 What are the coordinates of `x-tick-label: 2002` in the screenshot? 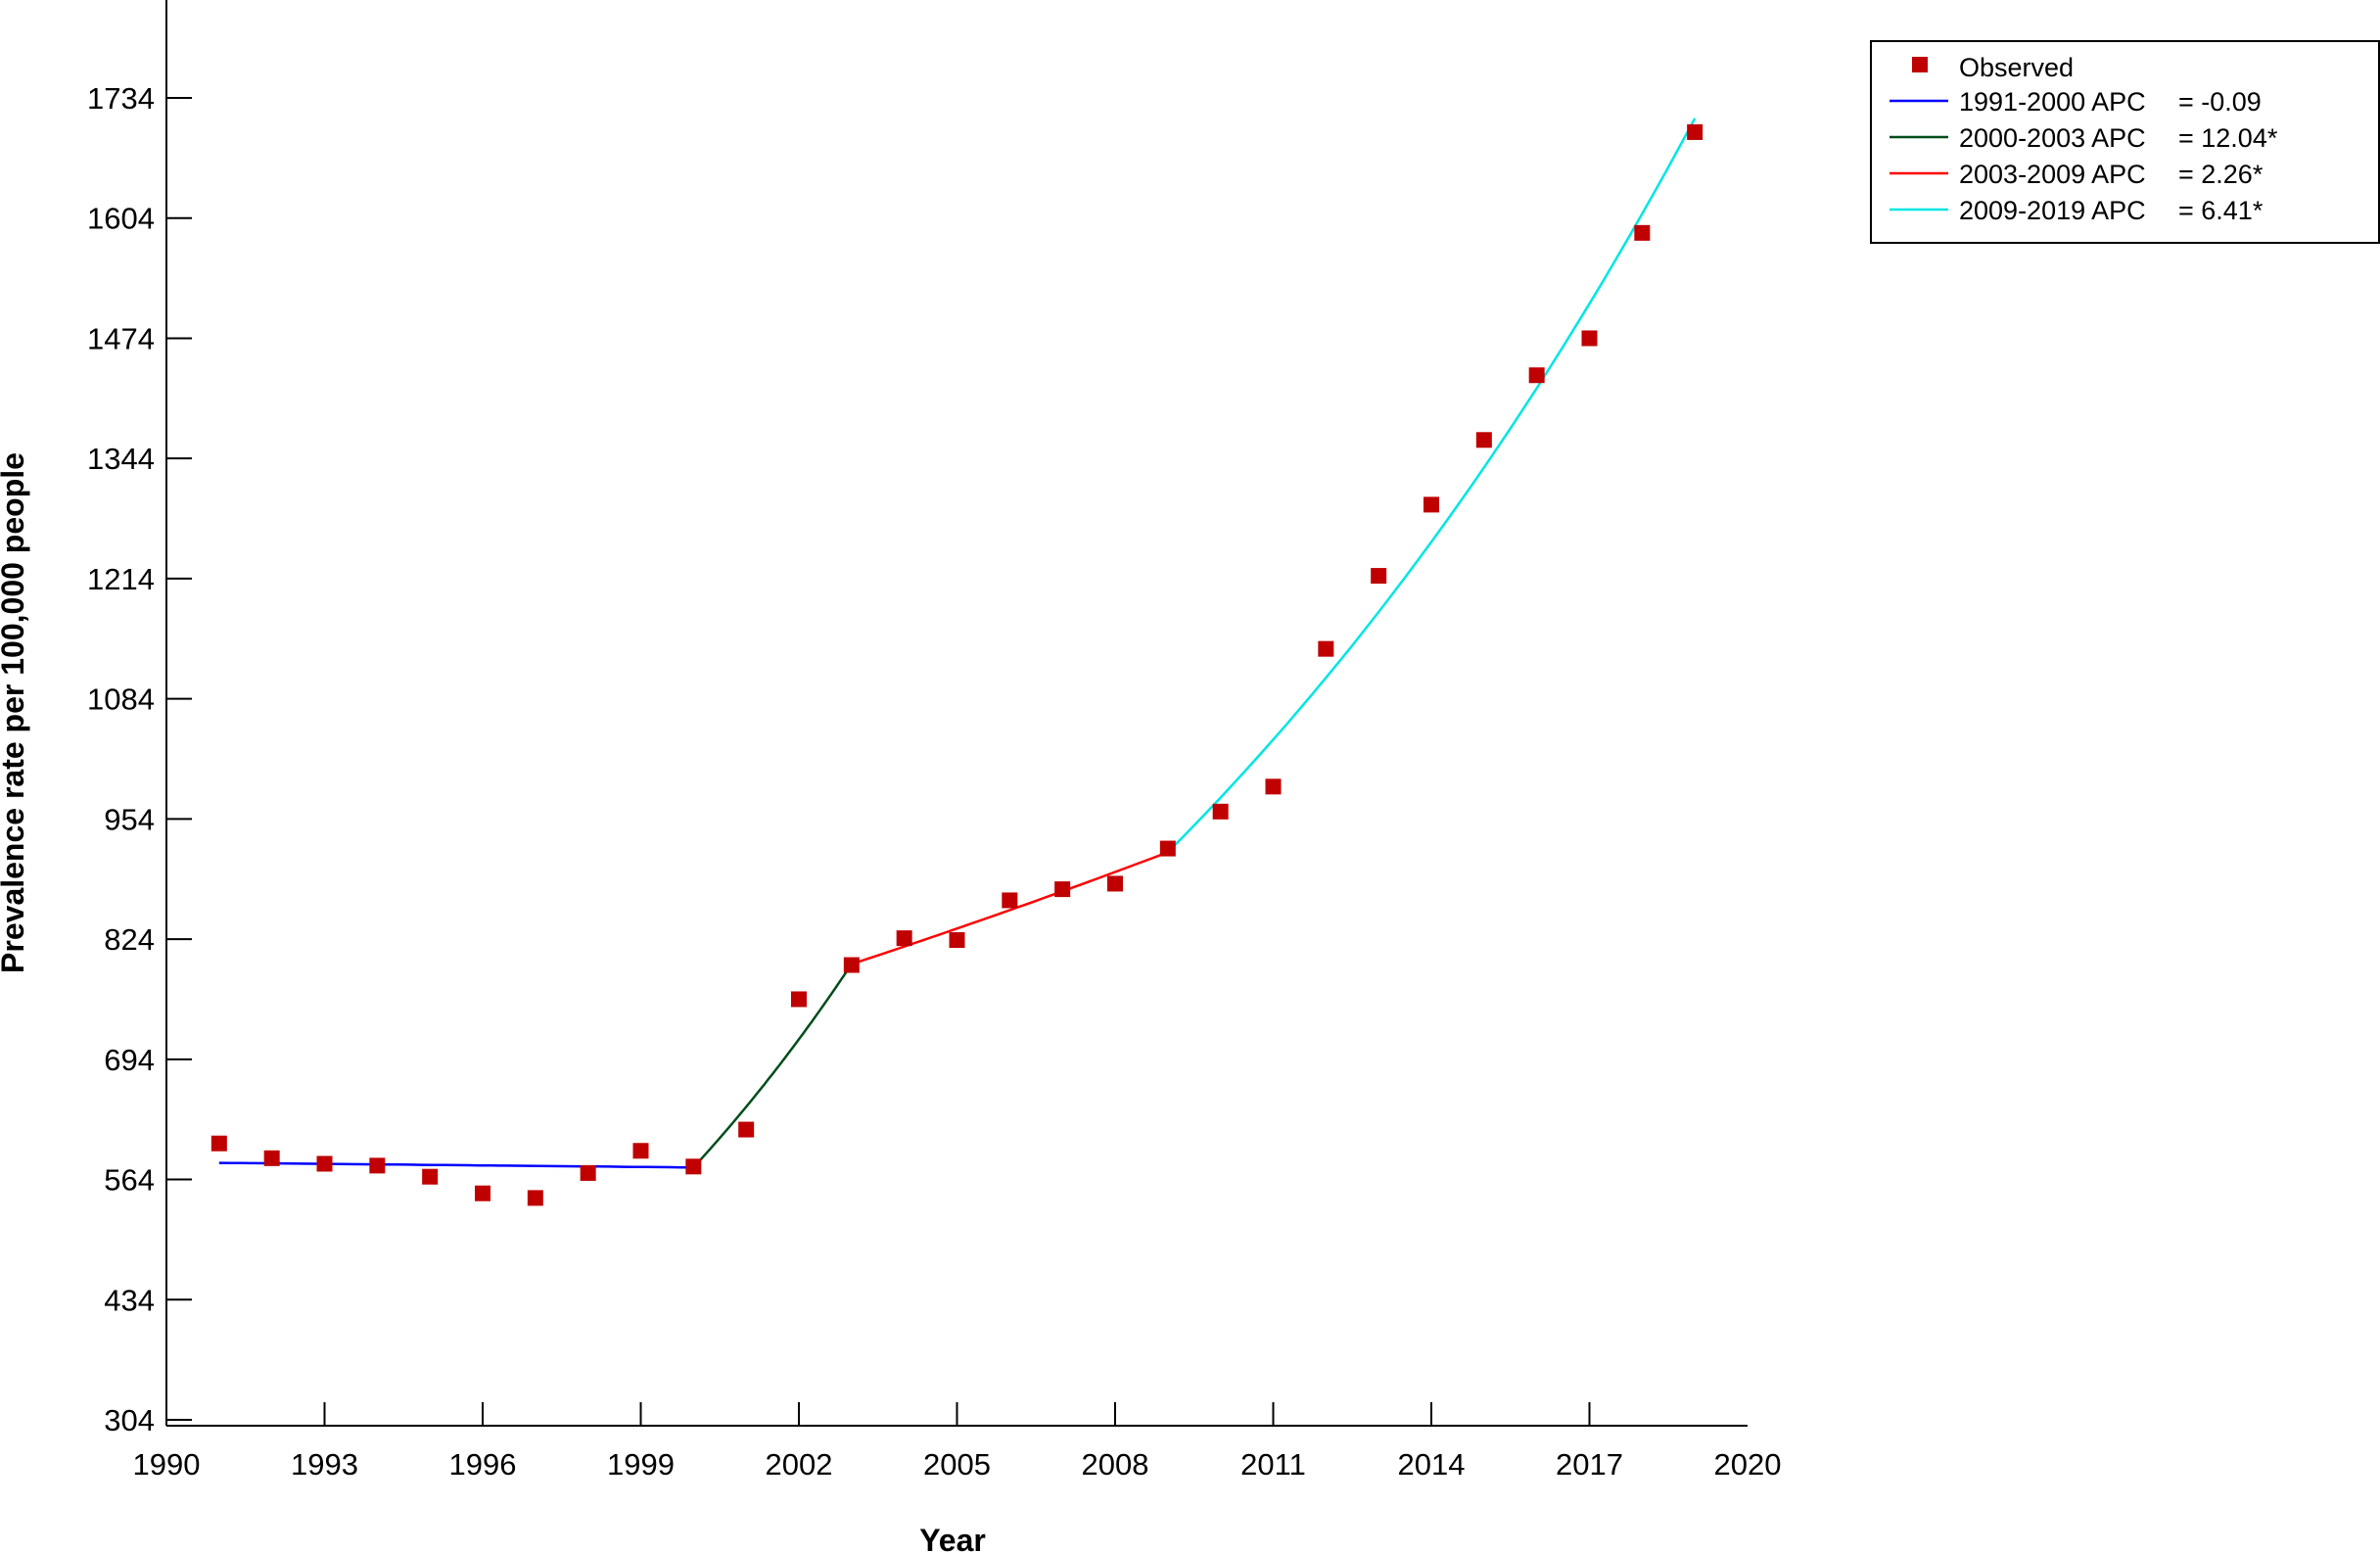 It's located at (799, 1464).